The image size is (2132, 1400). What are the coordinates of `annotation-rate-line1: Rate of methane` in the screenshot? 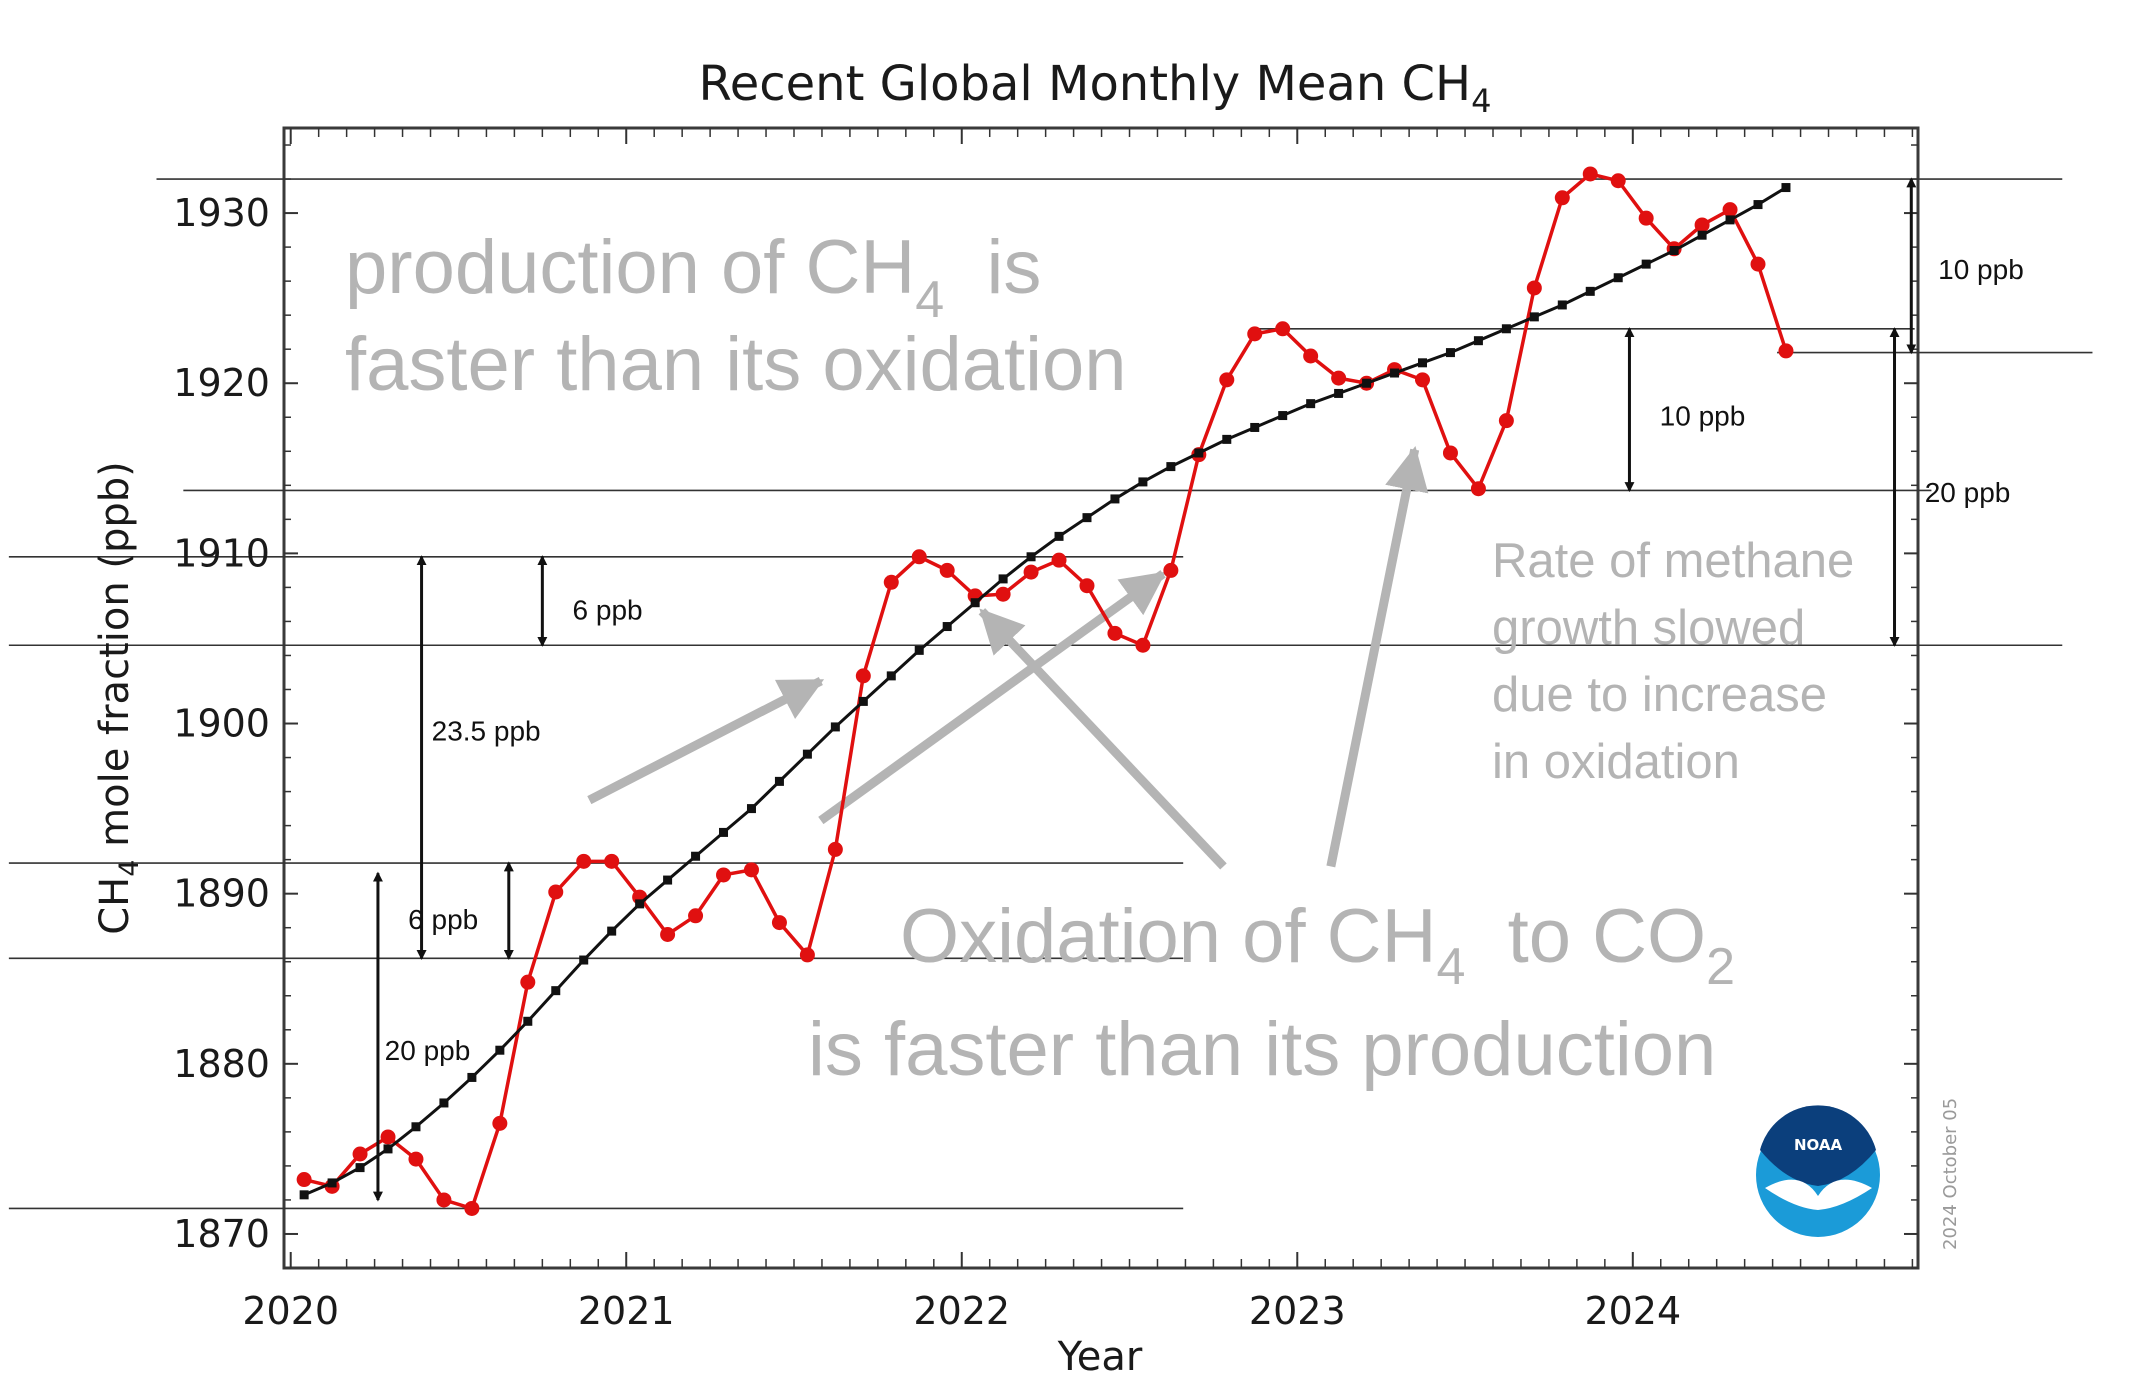 It's located at (1673, 561).